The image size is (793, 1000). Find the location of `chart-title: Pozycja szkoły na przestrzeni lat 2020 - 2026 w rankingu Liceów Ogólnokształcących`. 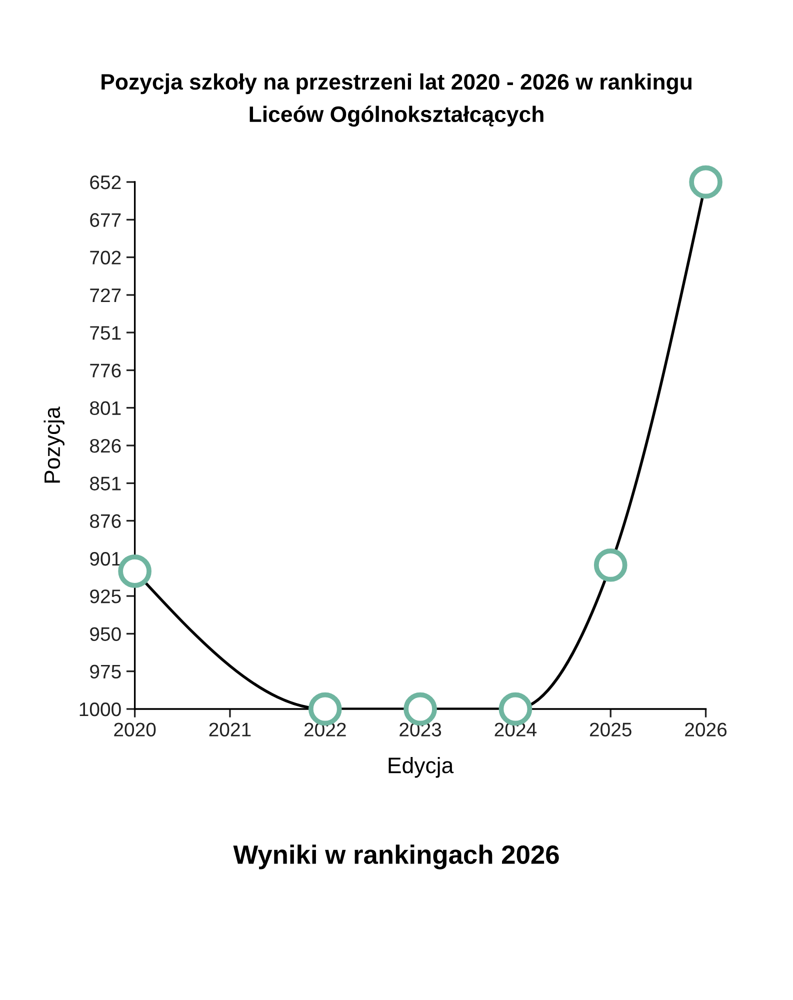

chart-title: Pozycja szkoły na przestrzeni lat 2020 - 2026 w rankingu Liceów Ogólnokształcących is located at coordinates (397, 100).